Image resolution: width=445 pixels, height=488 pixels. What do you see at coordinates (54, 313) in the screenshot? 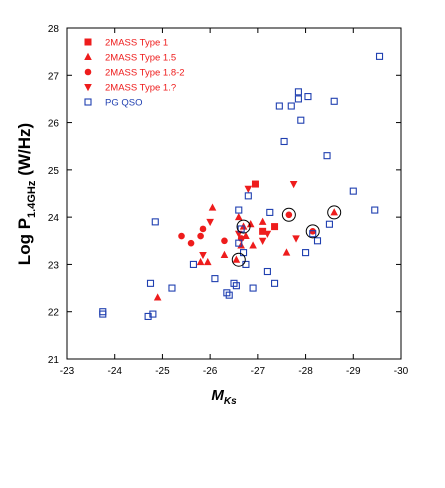
I see `y-tick-label: 22` at bounding box center [54, 313].